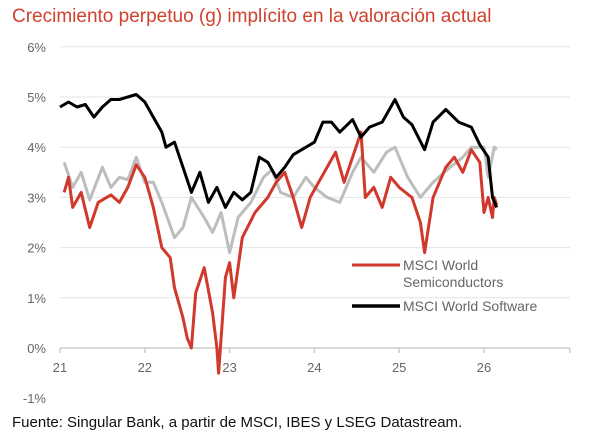  I want to click on y-tick-label: 6%, so click(36, 47).